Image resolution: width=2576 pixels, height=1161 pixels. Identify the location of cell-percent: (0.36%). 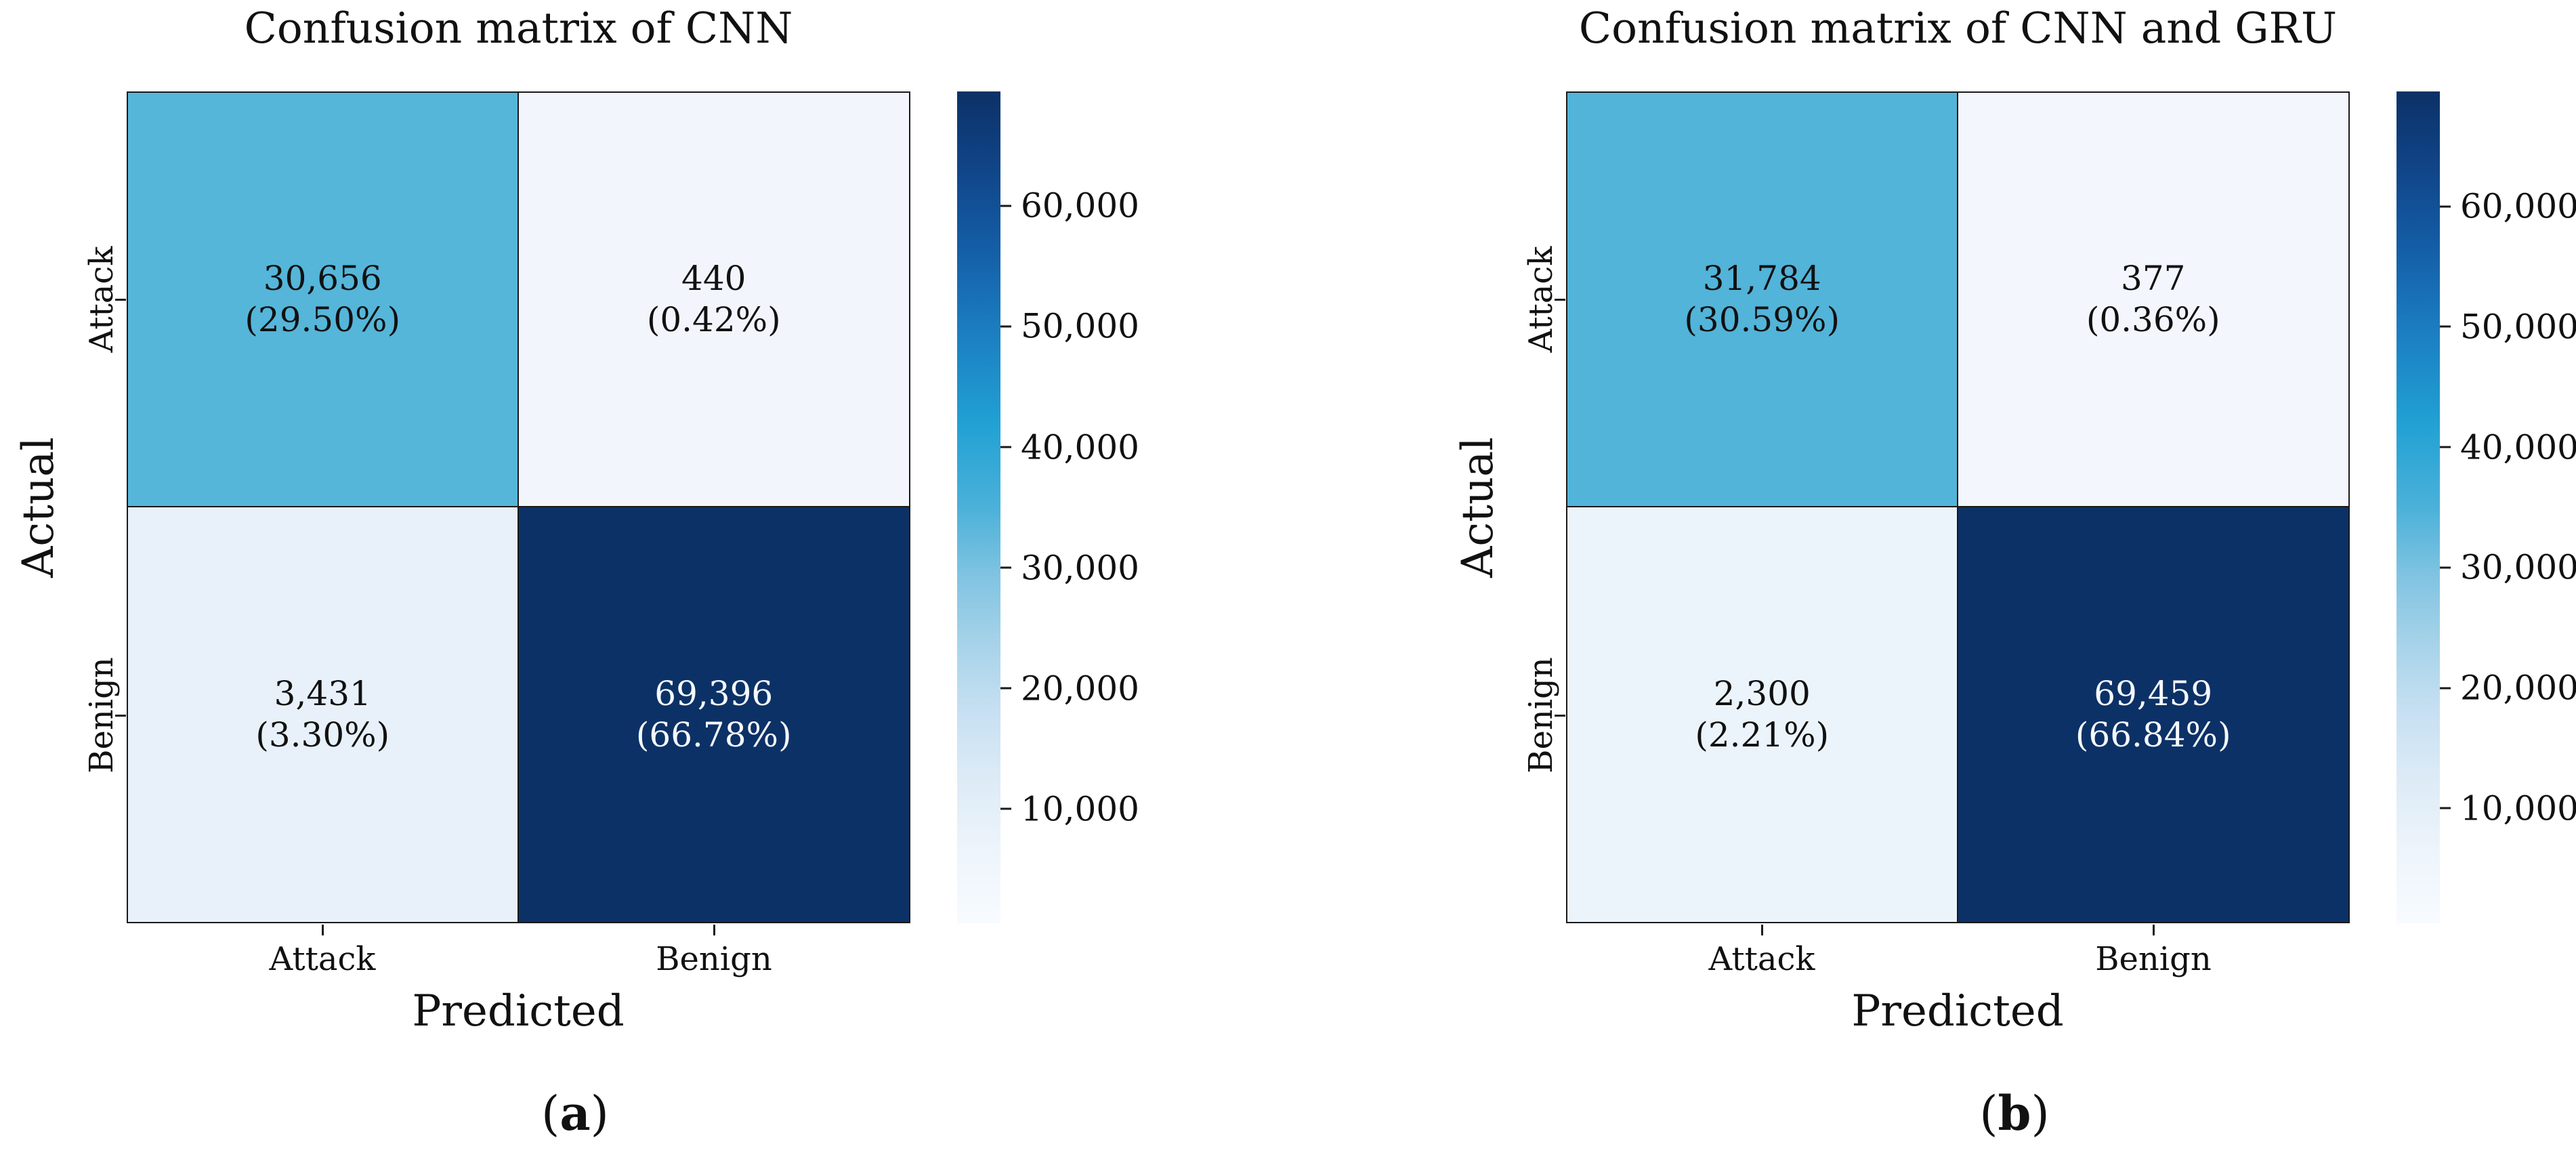
(2153, 319).